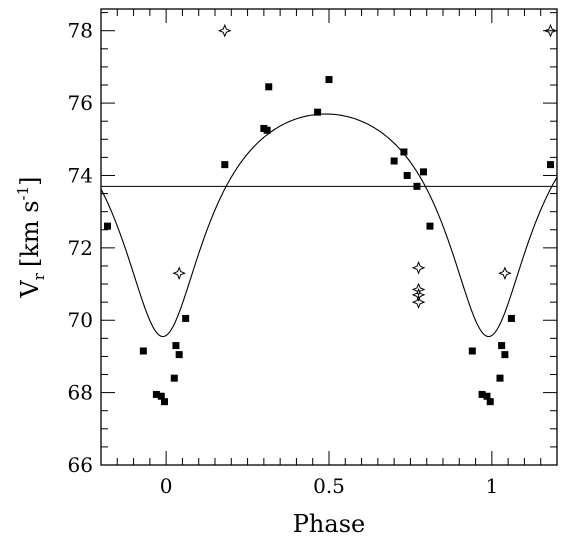 The image size is (570, 542). What do you see at coordinates (80, 103) in the screenshot?
I see `y-tick-label: 76` at bounding box center [80, 103].